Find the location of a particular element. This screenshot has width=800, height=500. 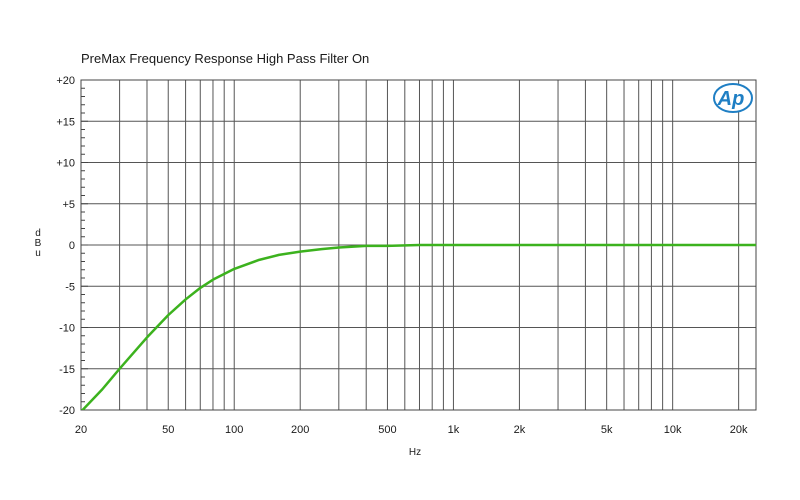

y-tick-label: 0 is located at coordinates (72, 246).